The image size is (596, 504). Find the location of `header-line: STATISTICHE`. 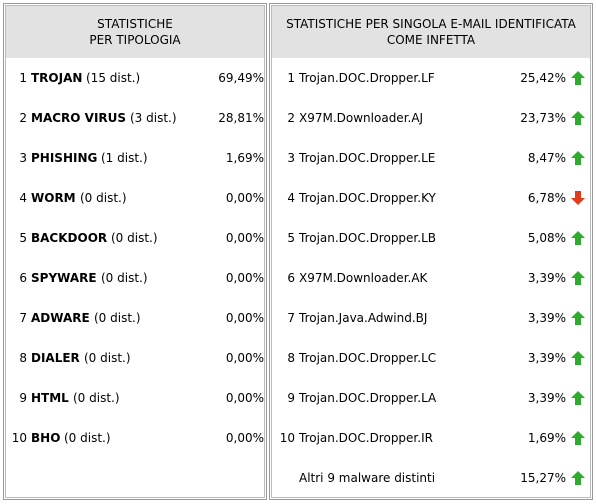

header-line: STATISTICHE is located at coordinates (135, 24).